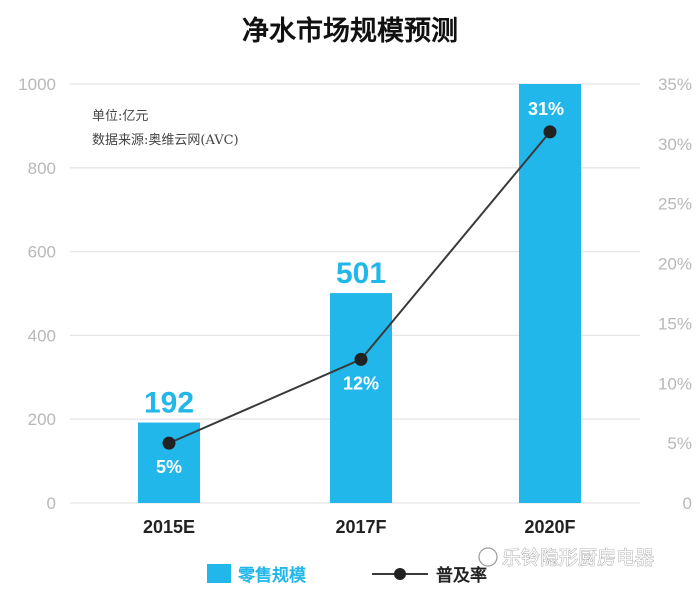 This screenshot has width=700, height=597. I want to click on legend-line-marker, so click(400, 574).